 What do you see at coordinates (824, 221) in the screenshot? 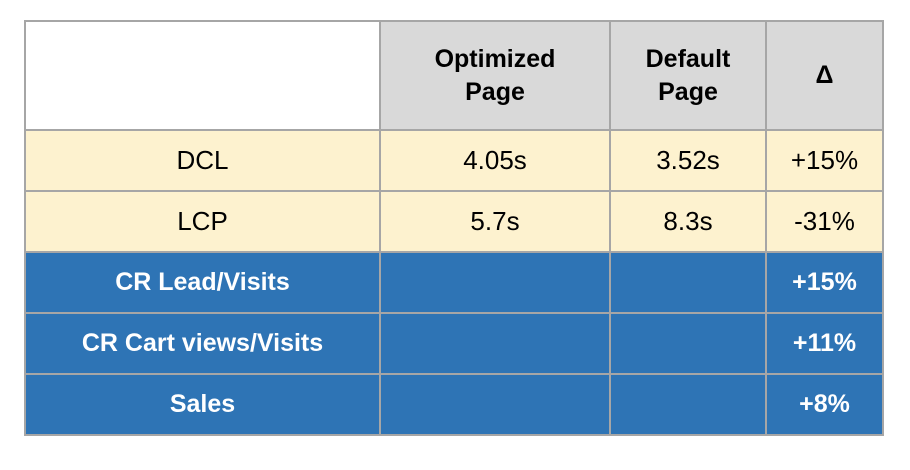
I see `lcp-delta-value: -31%` at bounding box center [824, 221].